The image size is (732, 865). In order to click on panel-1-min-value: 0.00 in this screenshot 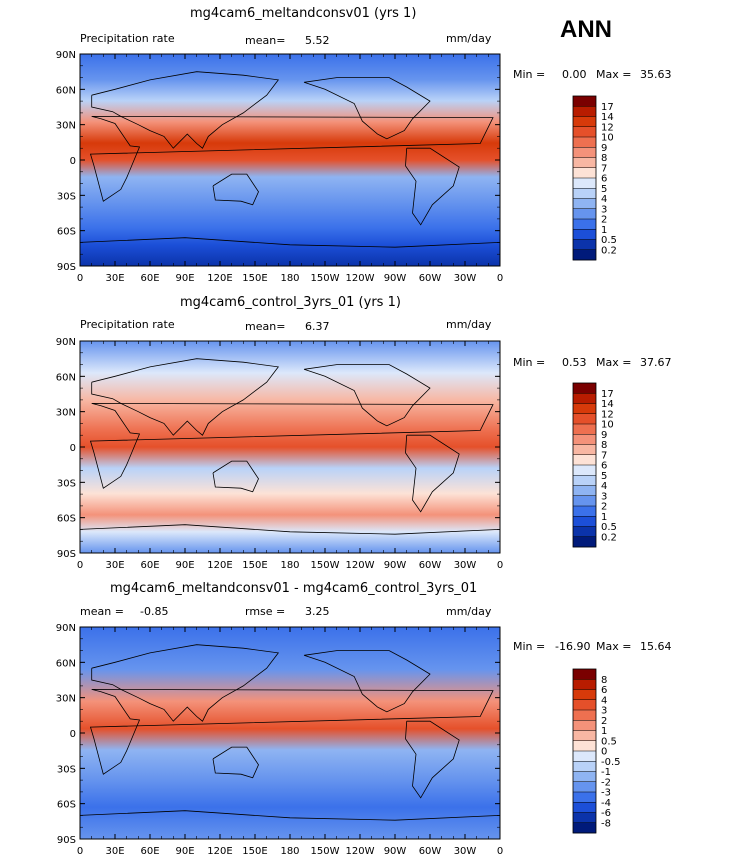, I will do `click(574, 74)`.